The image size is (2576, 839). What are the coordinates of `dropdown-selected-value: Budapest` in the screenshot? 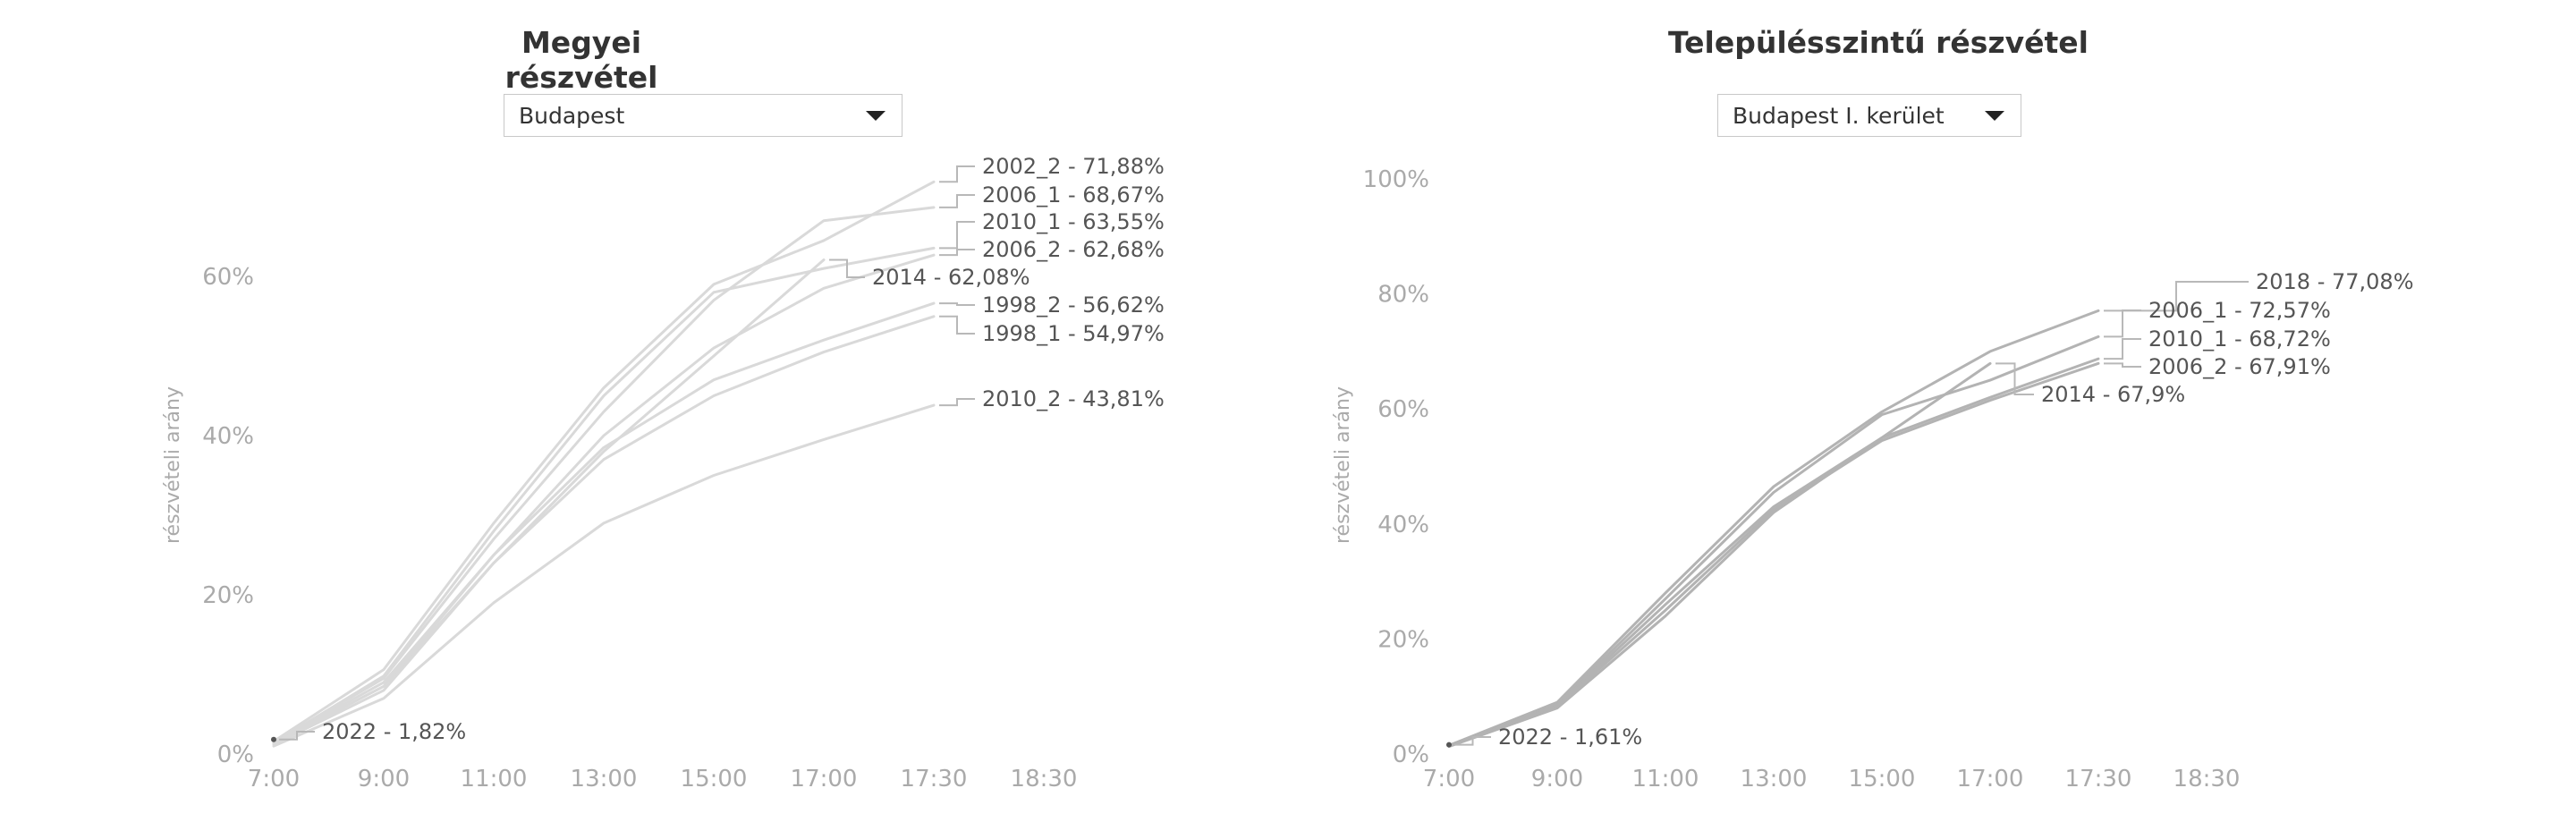 It's located at (572, 116).